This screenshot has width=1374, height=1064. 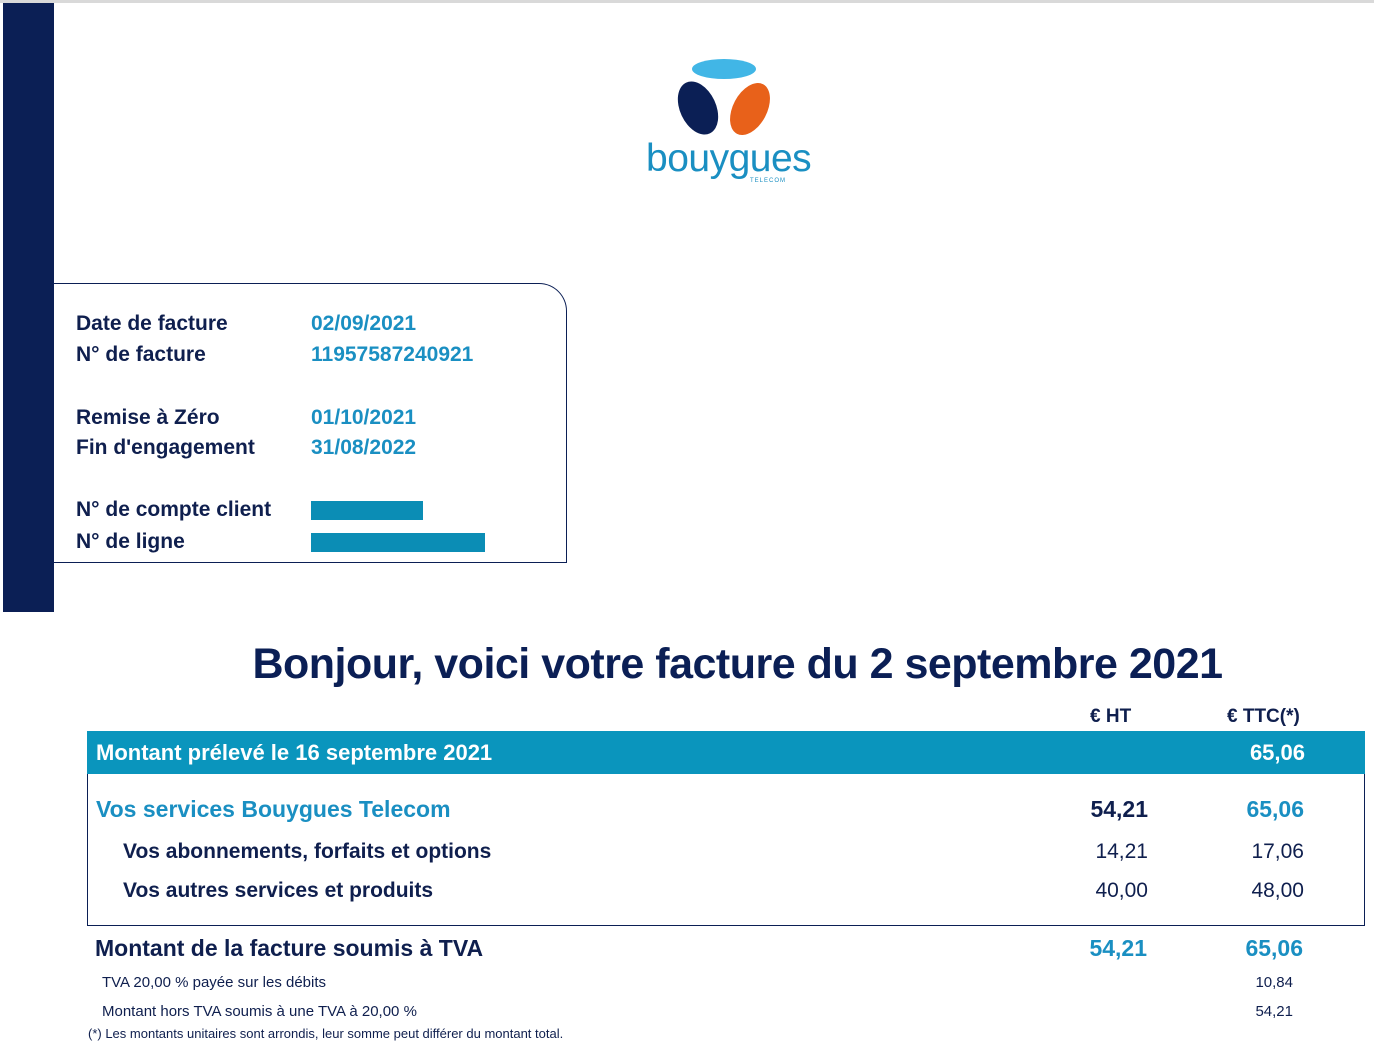 What do you see at coordinates (1277, 890) in the screenshot?
I see `services-item-ttc: 48,00` at bounding box center [1277, 890].